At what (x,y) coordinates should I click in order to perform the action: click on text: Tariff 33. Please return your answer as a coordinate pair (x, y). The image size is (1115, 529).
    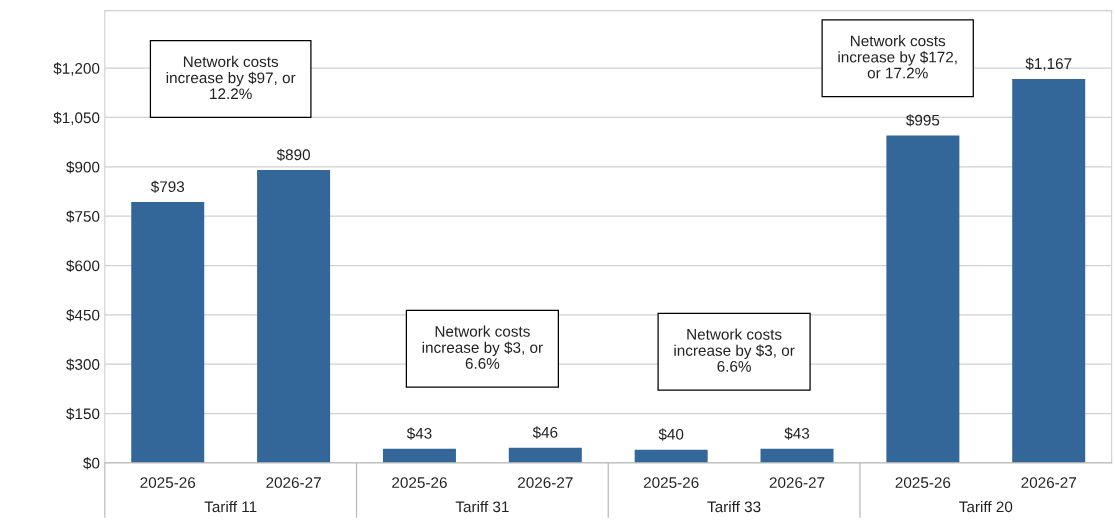
    Looking at the image, I should click on (734, 506).